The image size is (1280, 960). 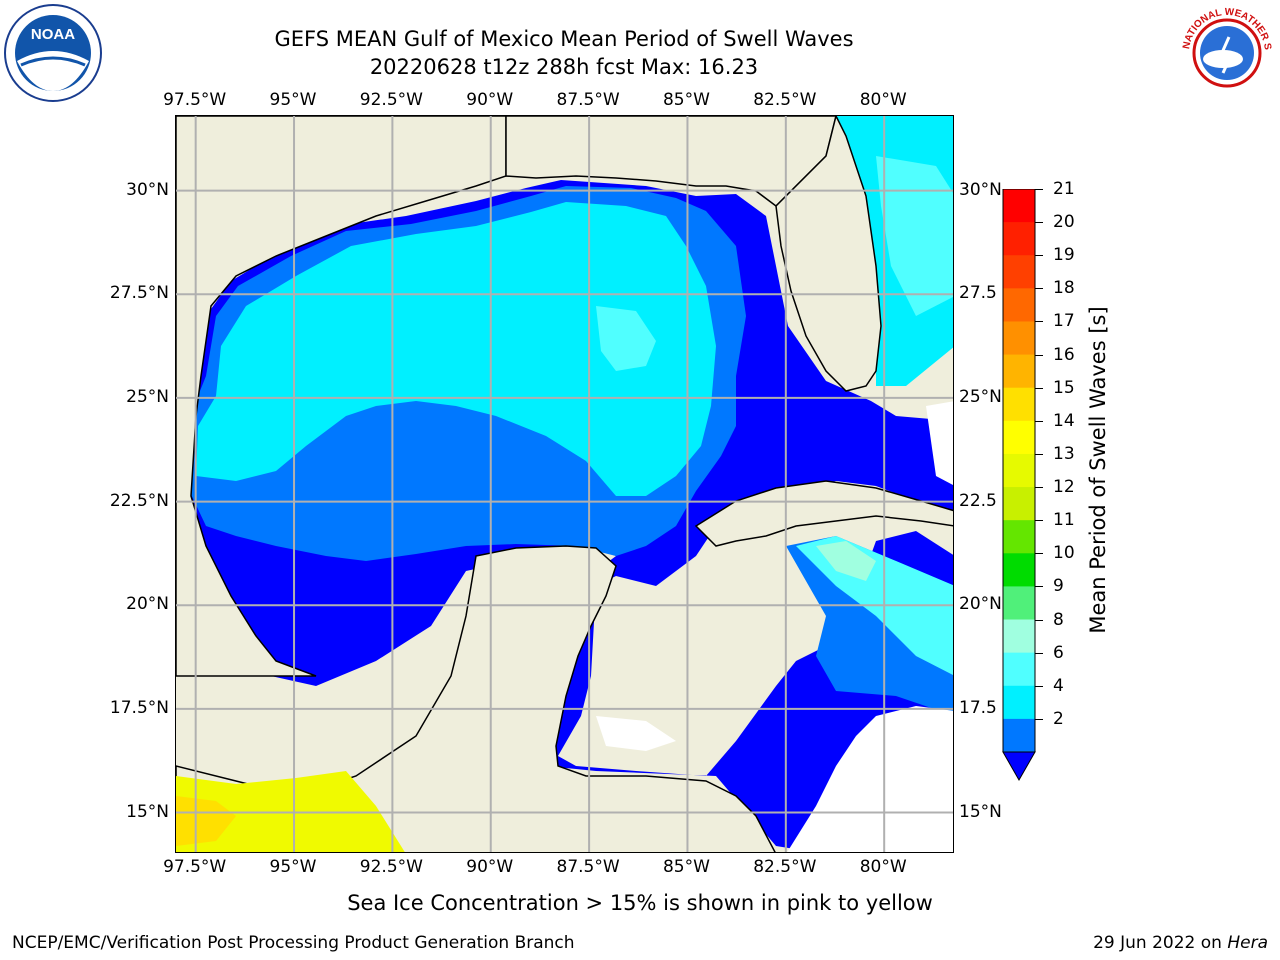 What do you see at coordinates (870, 779) in the screenshot?
I see `caribbean-nodata` at bounding box center [870, 779].